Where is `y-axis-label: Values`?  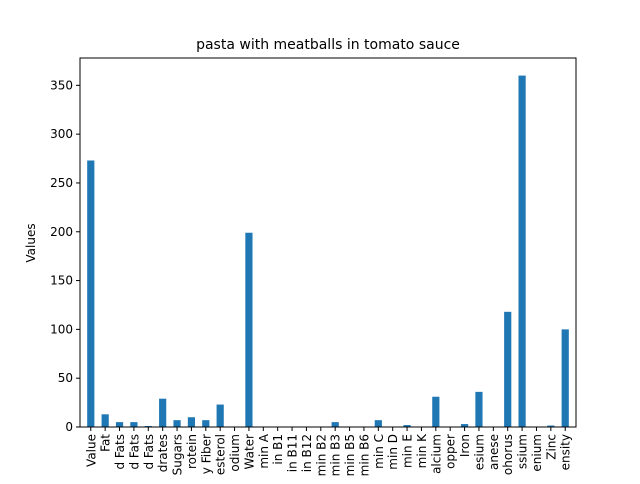
y-axis-label: Values is located at coordinates (31, 242).